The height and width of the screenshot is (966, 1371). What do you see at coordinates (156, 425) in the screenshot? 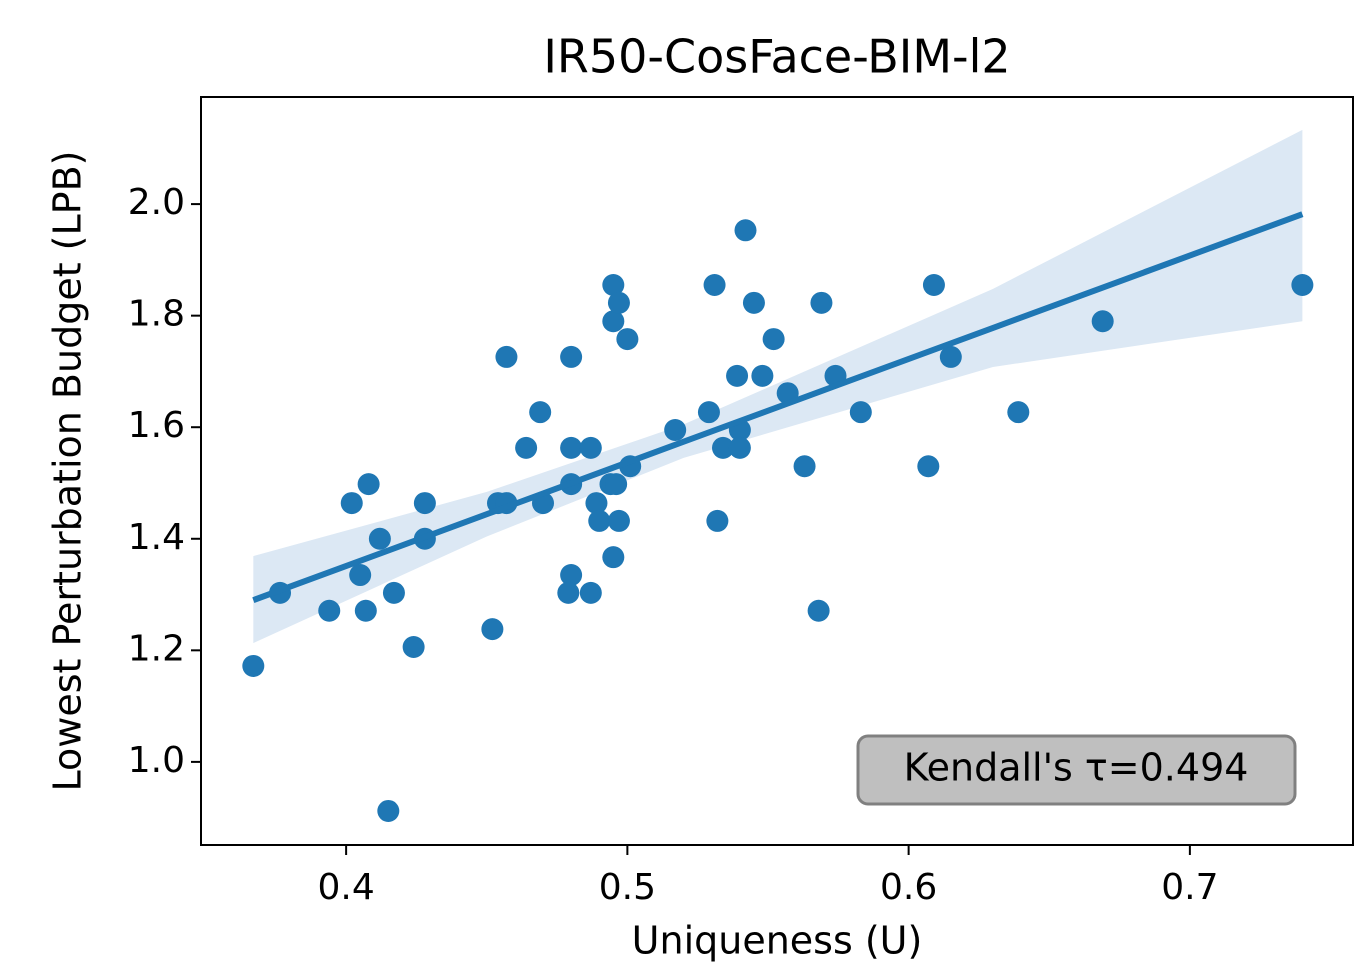
I see `y-tick-label: 1.6` at bounding box center [156, 425].